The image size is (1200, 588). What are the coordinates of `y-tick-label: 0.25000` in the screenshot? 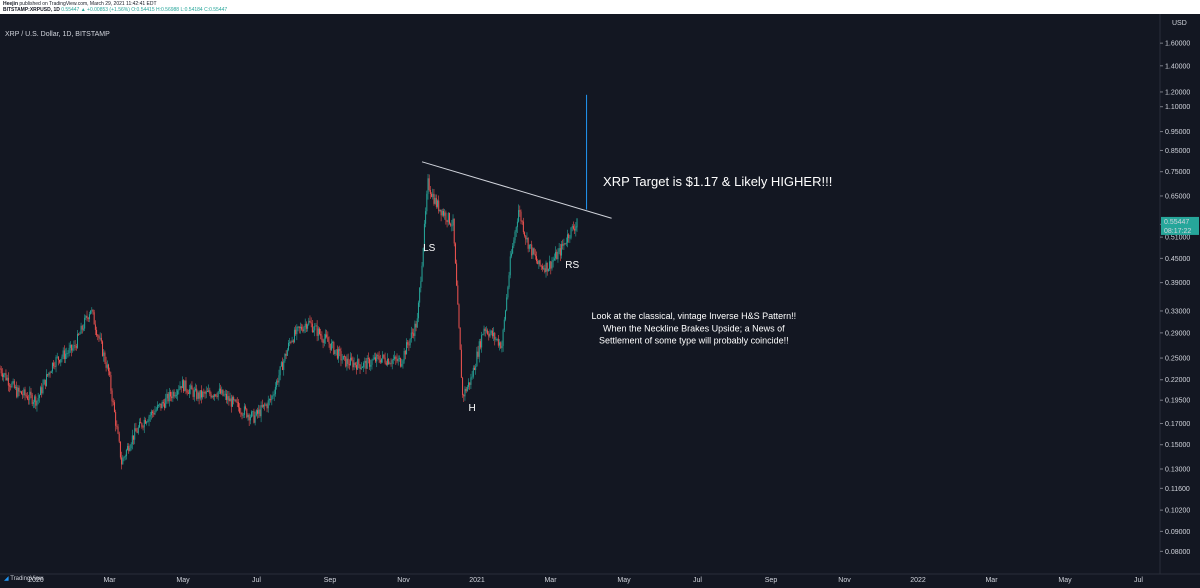 It's located at (1177, 359).